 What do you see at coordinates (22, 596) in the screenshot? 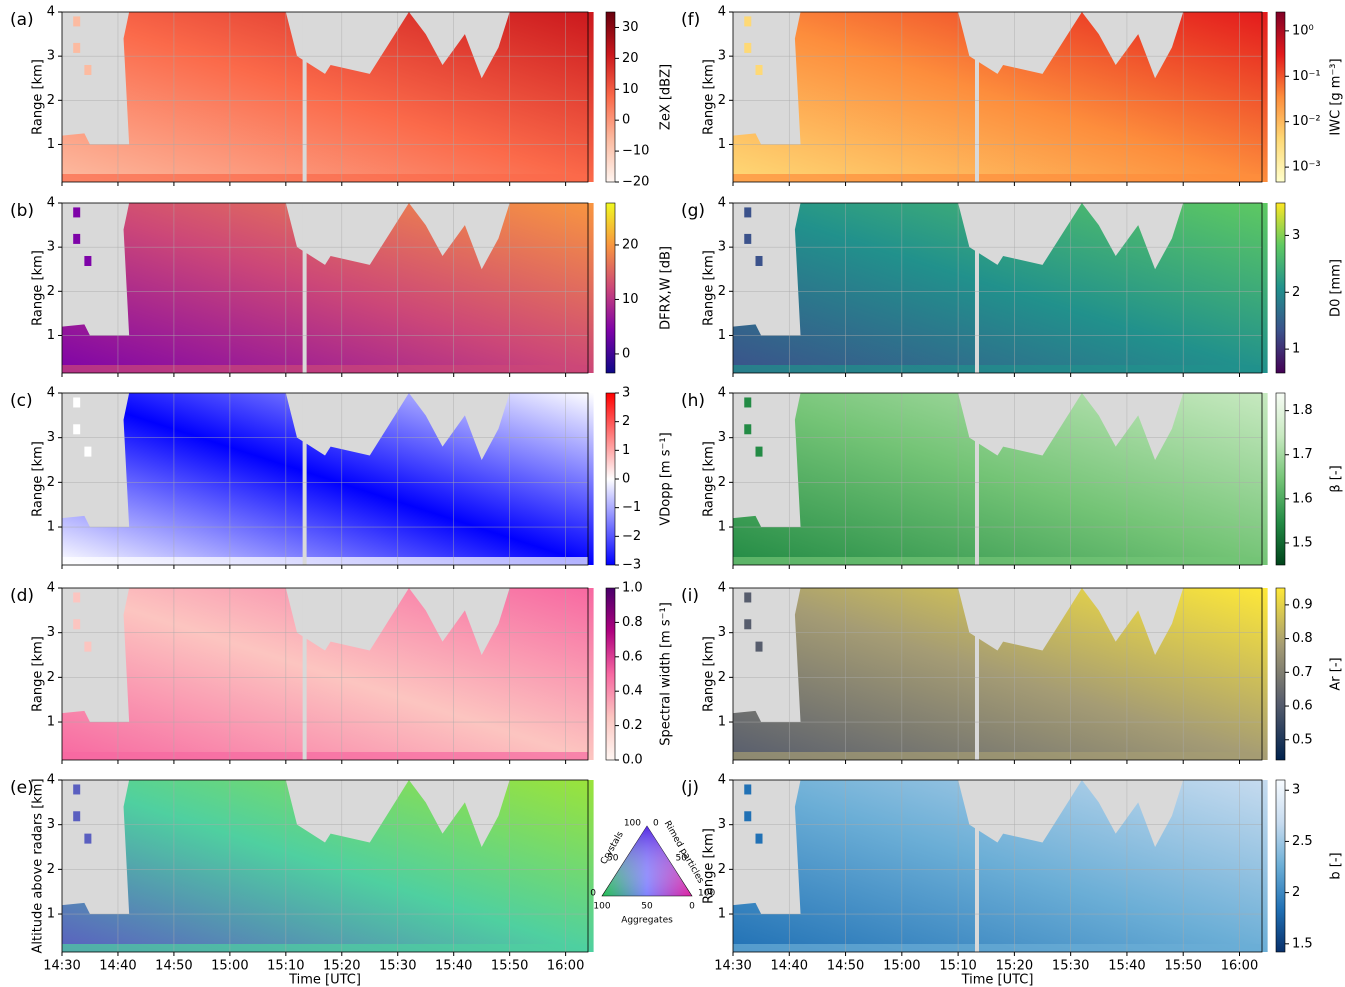
I see `panel-label: (d)` at bounding box center [22, 596].